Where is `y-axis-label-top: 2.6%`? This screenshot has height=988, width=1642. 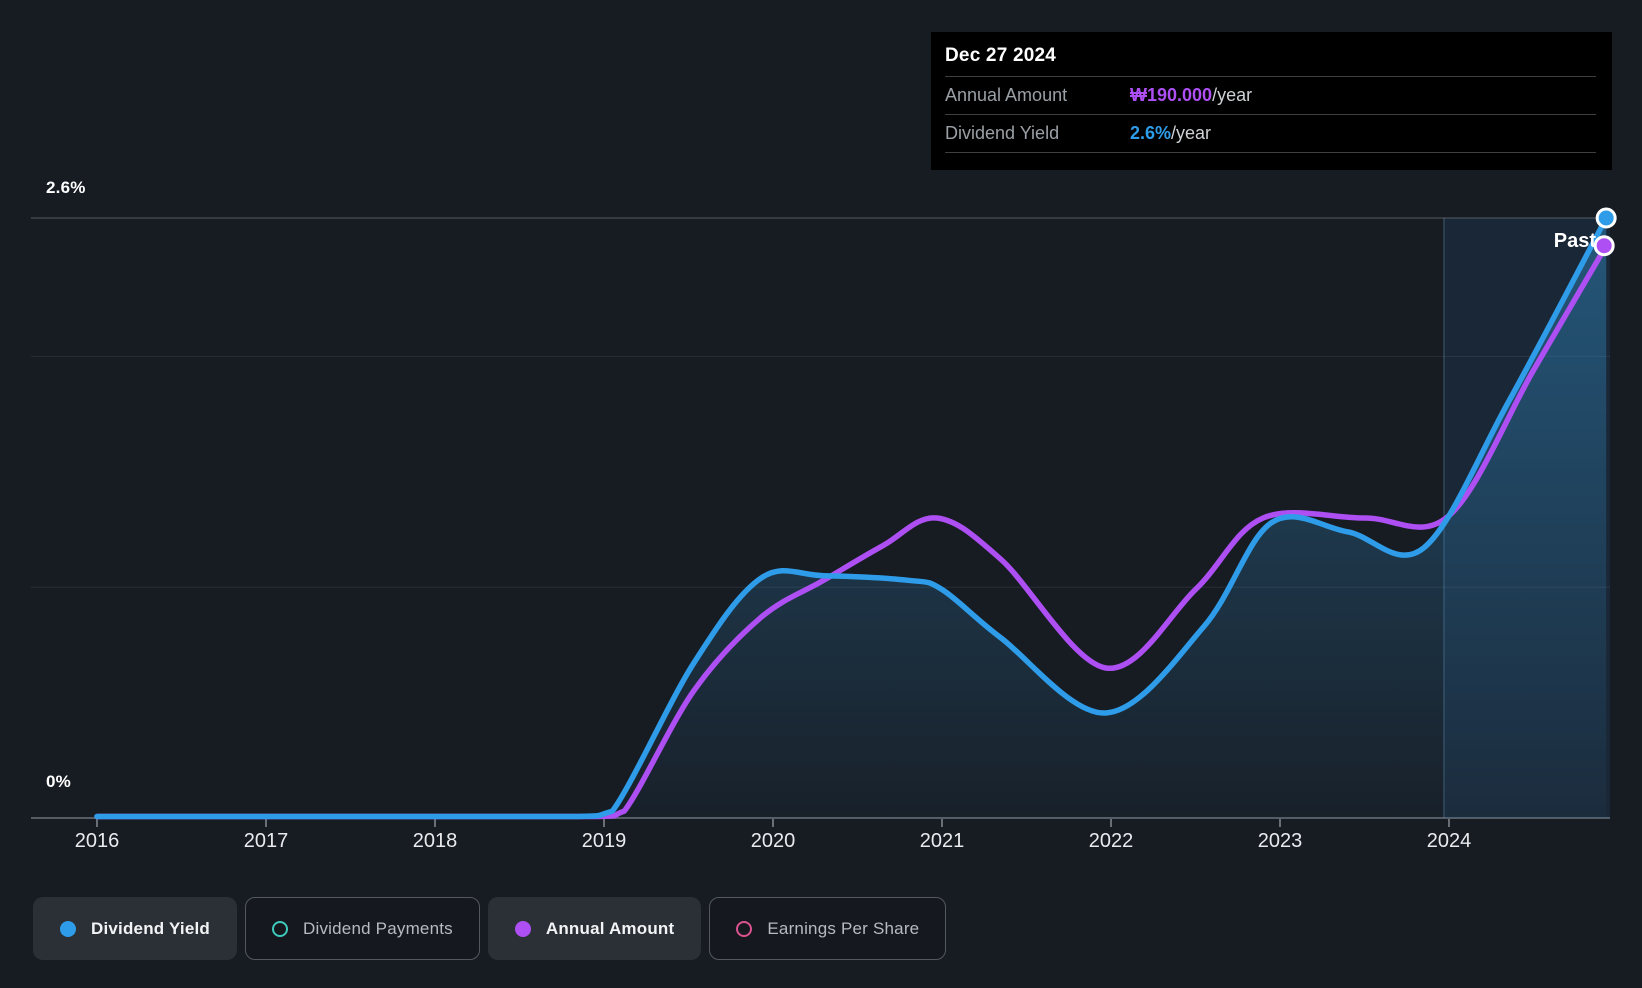
y-axis-label-top: 2.6% is located at coordinates (66, 187).